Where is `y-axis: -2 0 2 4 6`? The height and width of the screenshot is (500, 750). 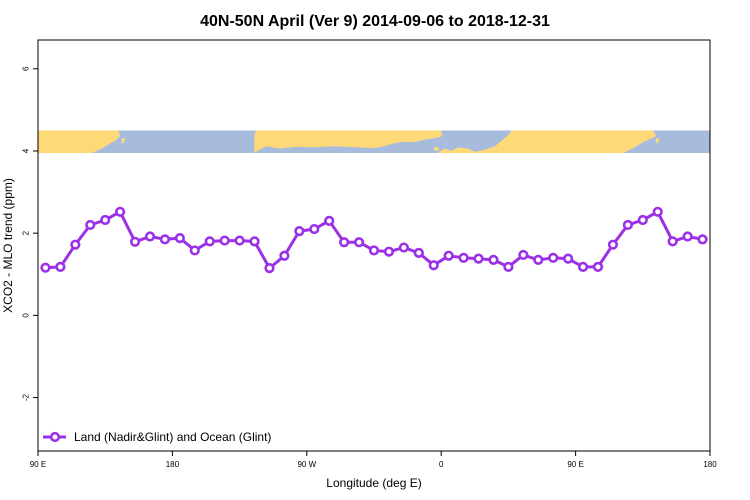
y-axis: -2 0 2 4 6 is located at coordinates (30, 233).